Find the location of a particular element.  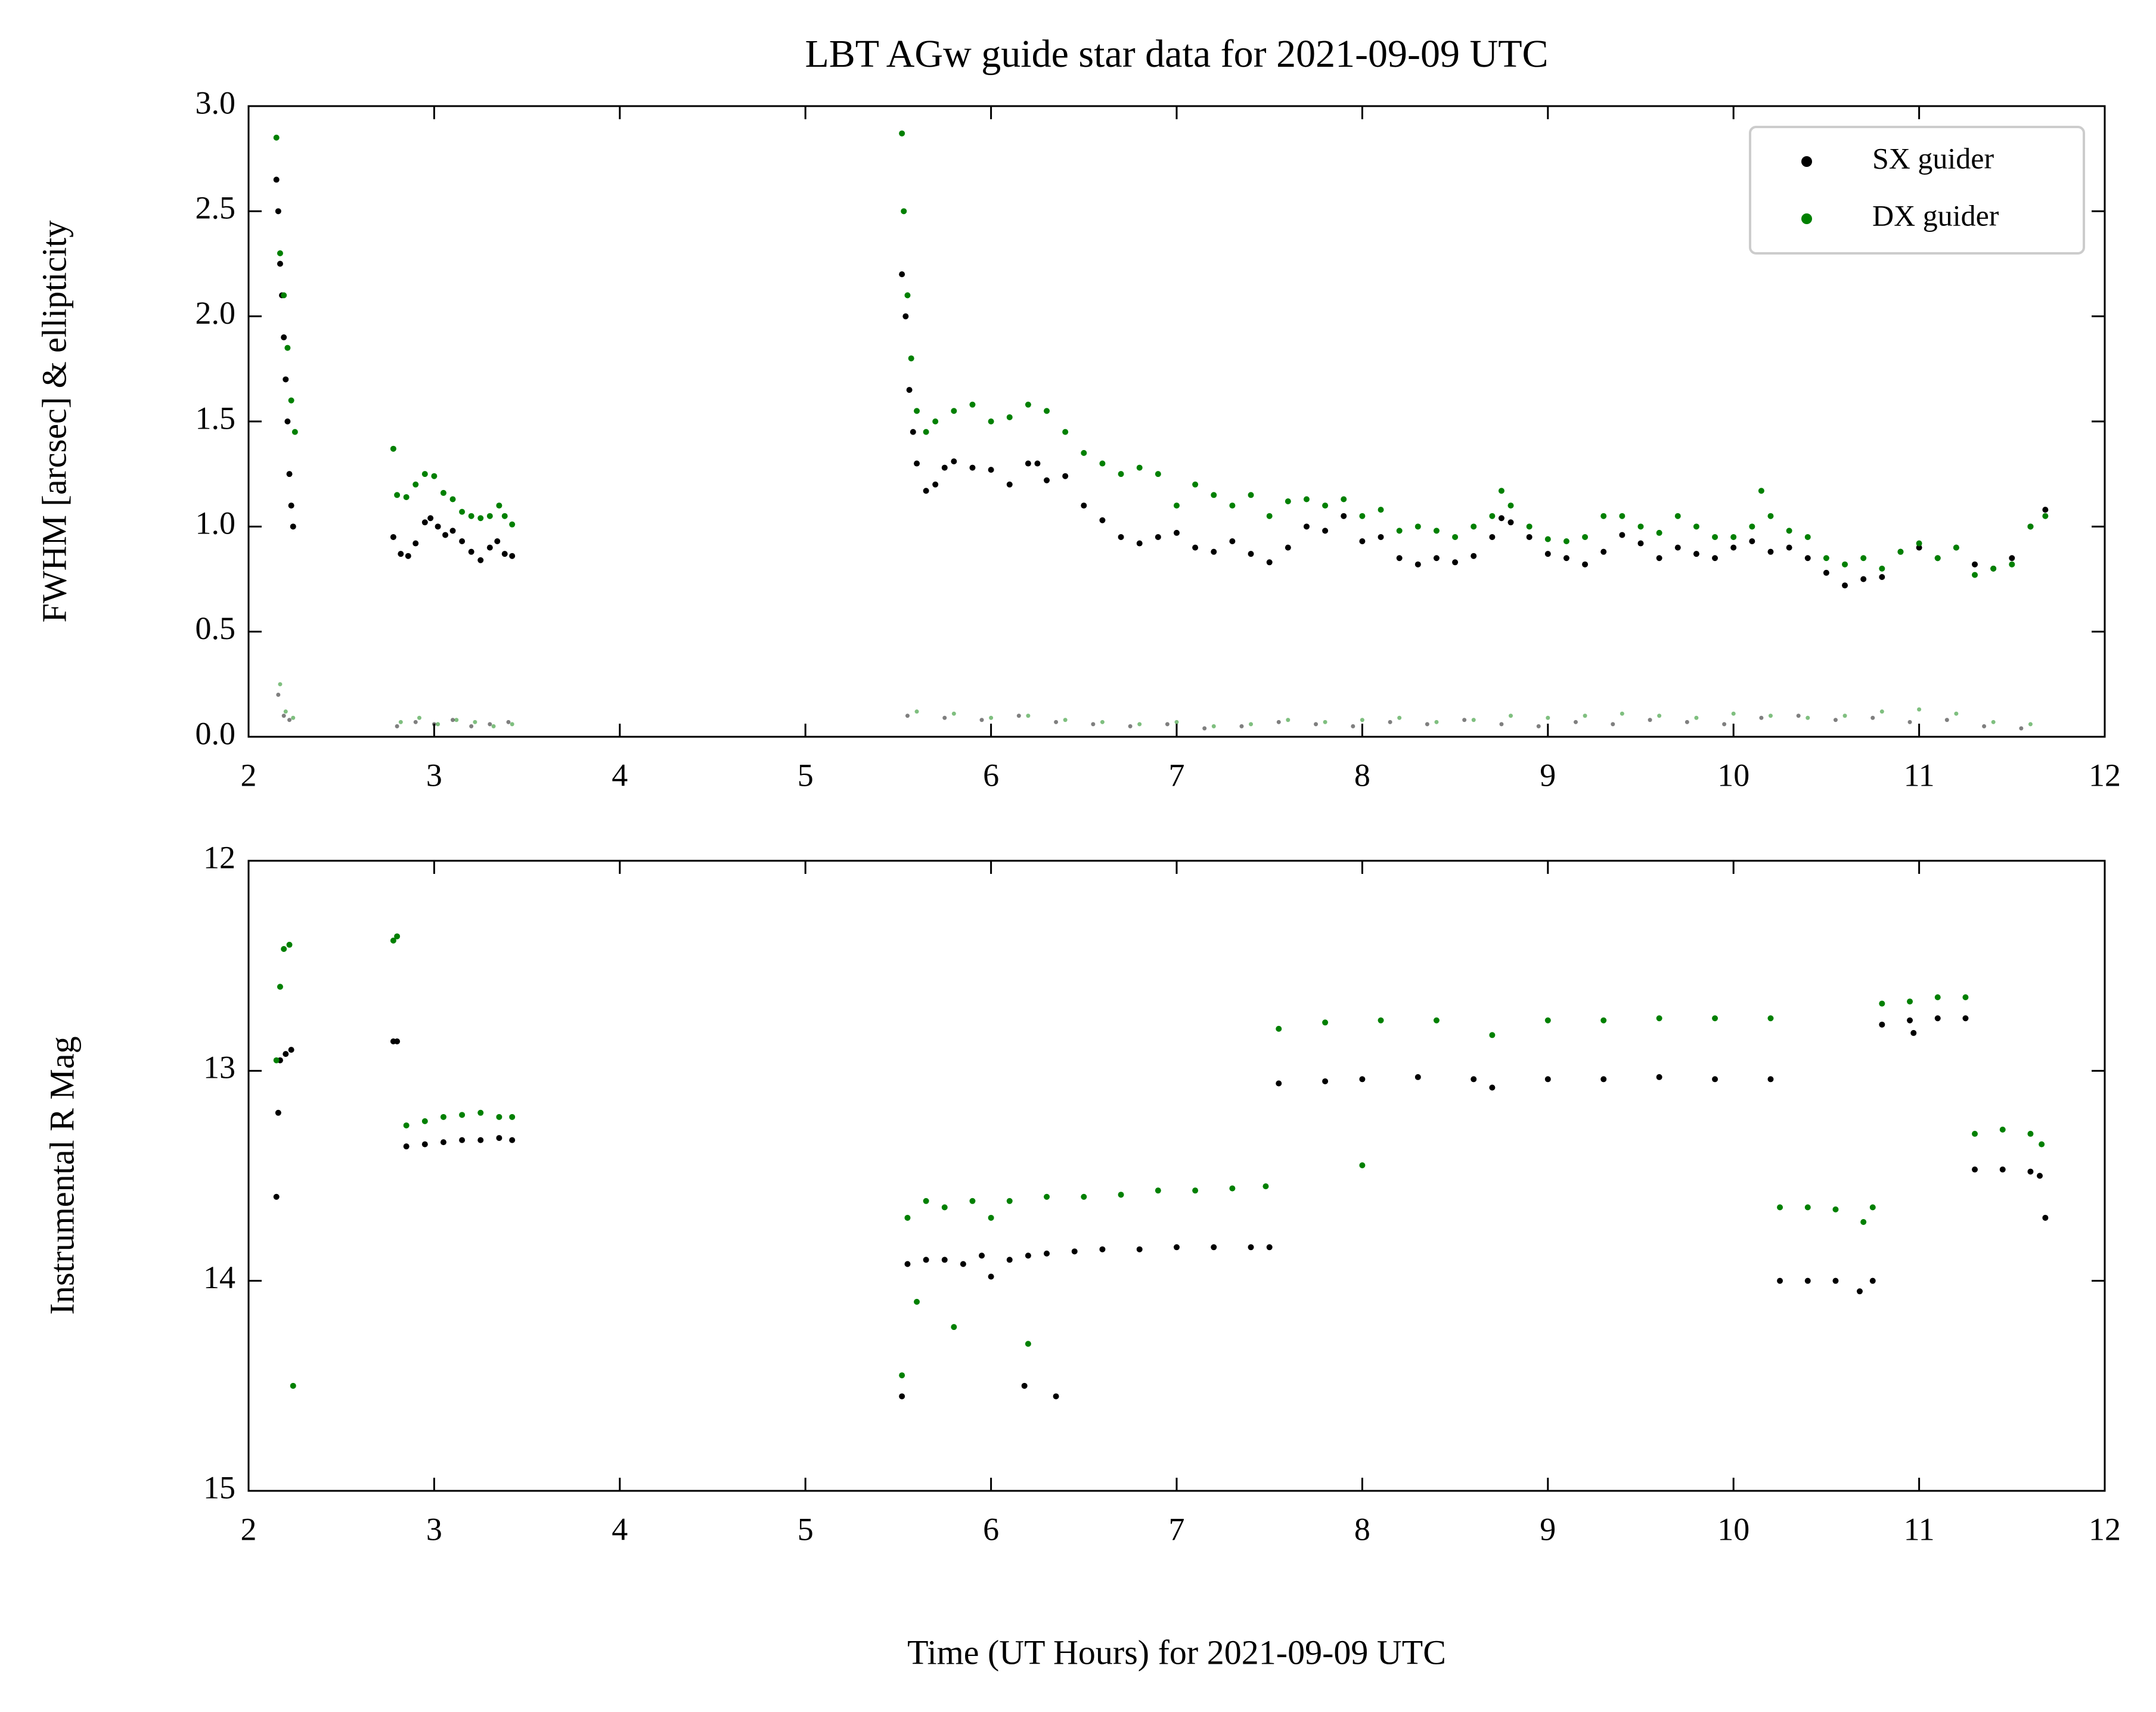

x-tick-label: 10 is located at coordinates (1733, 775).